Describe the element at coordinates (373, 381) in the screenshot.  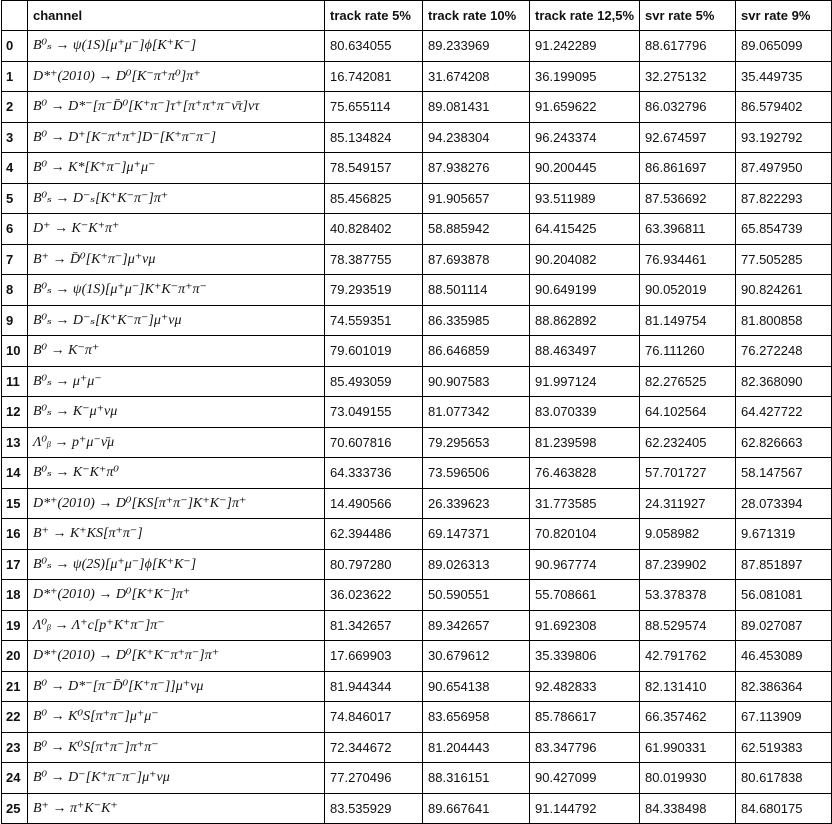
I see `track-rate-5-cell: 85.493059` at that location.